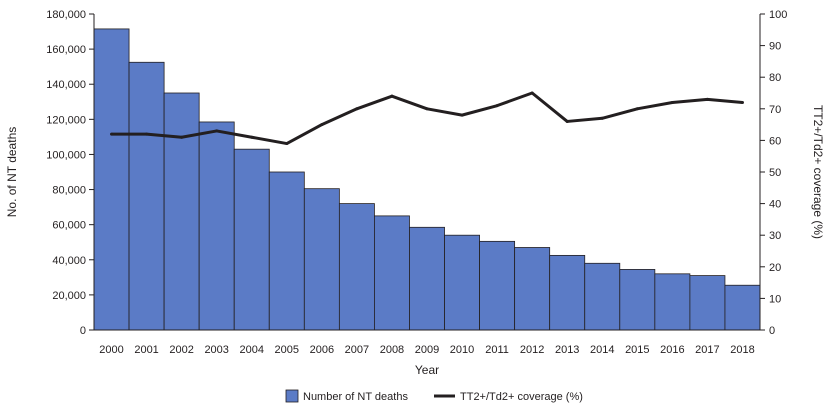 The image size is (831, 413). What do you see at coordinates (497, 350) in the screenshot?
I see `x-tick-label: 2011` at bounding box center [497, 350].